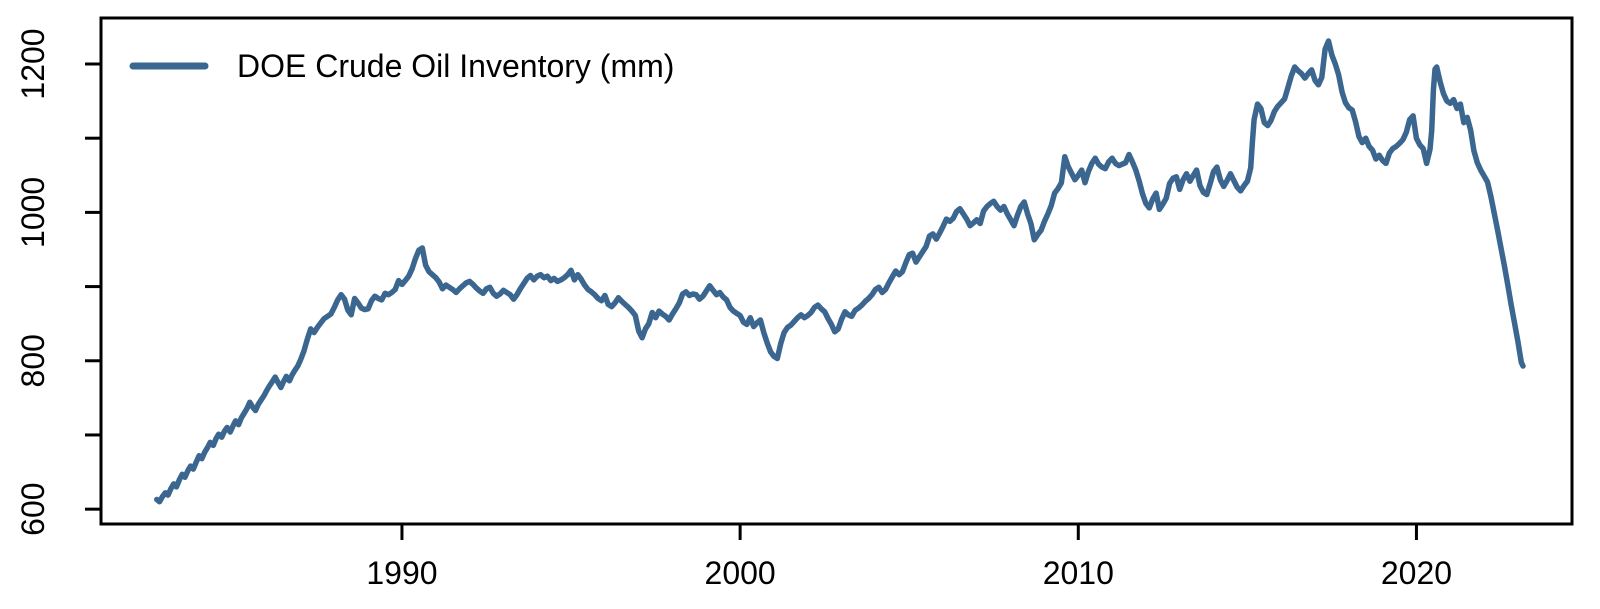  I want to click on legend: DOE Crude Oil Inventory (mm), so click(401, 66).